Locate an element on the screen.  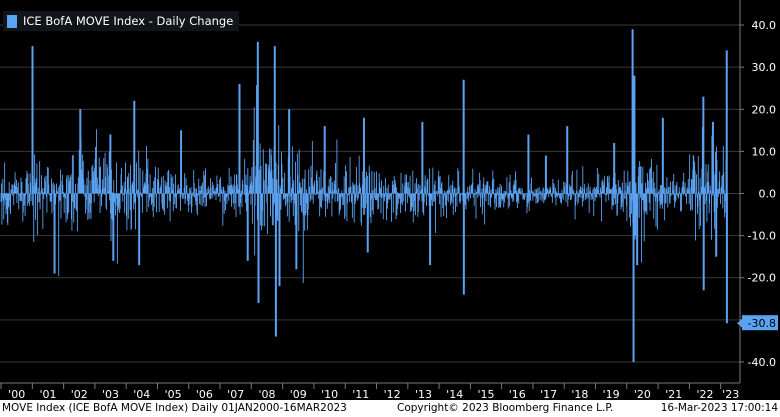
x-tick-label: '18 is located at coordinates (579, 394).